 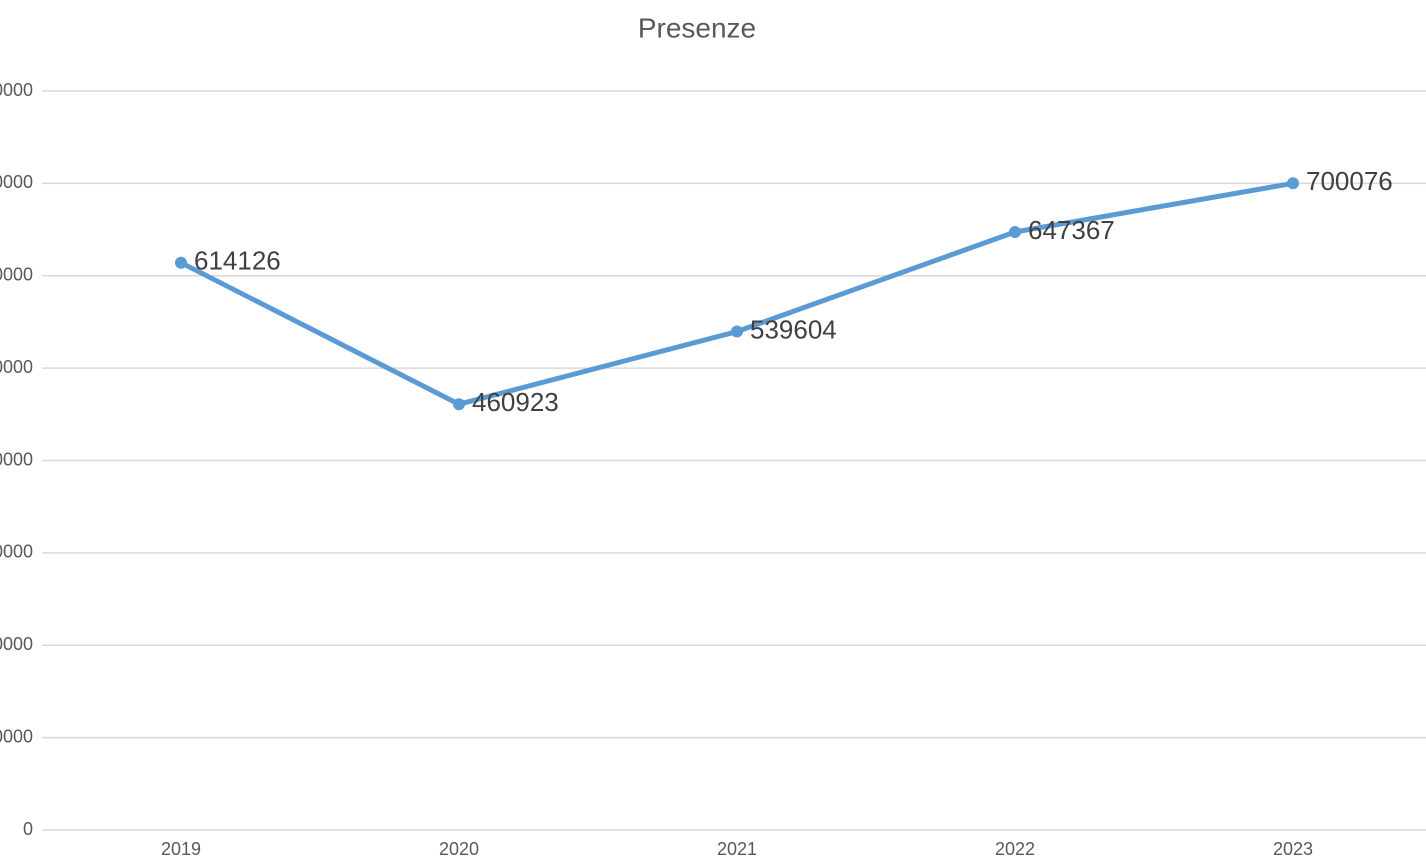 What do you see at coordinates (16, 736) in the screenshot?
I see `y-tick-label: 100000` at bounding box center [16, 736].